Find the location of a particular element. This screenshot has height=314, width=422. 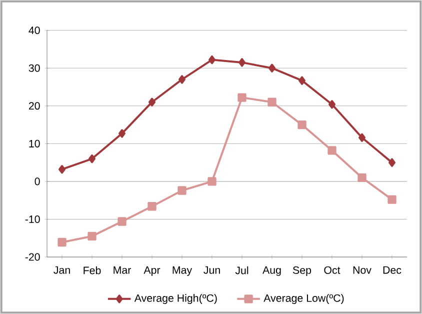

y-tick-label: -20 is located at coordinates (32, 257).